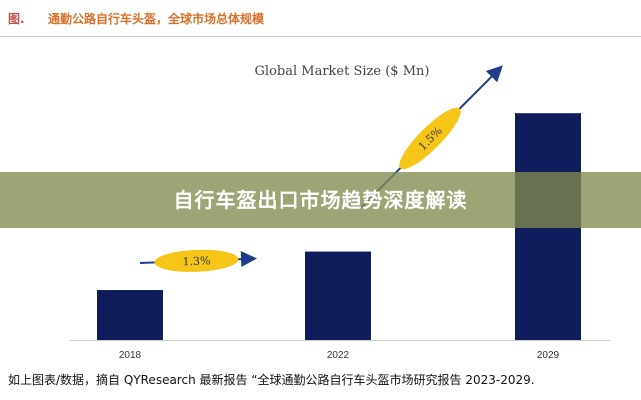  Describe the element at coordinates (320, 18) in the screenshot. I see `figure-header: 图. 通勤公路自行车头盔，全球市场总体规模` at that location.